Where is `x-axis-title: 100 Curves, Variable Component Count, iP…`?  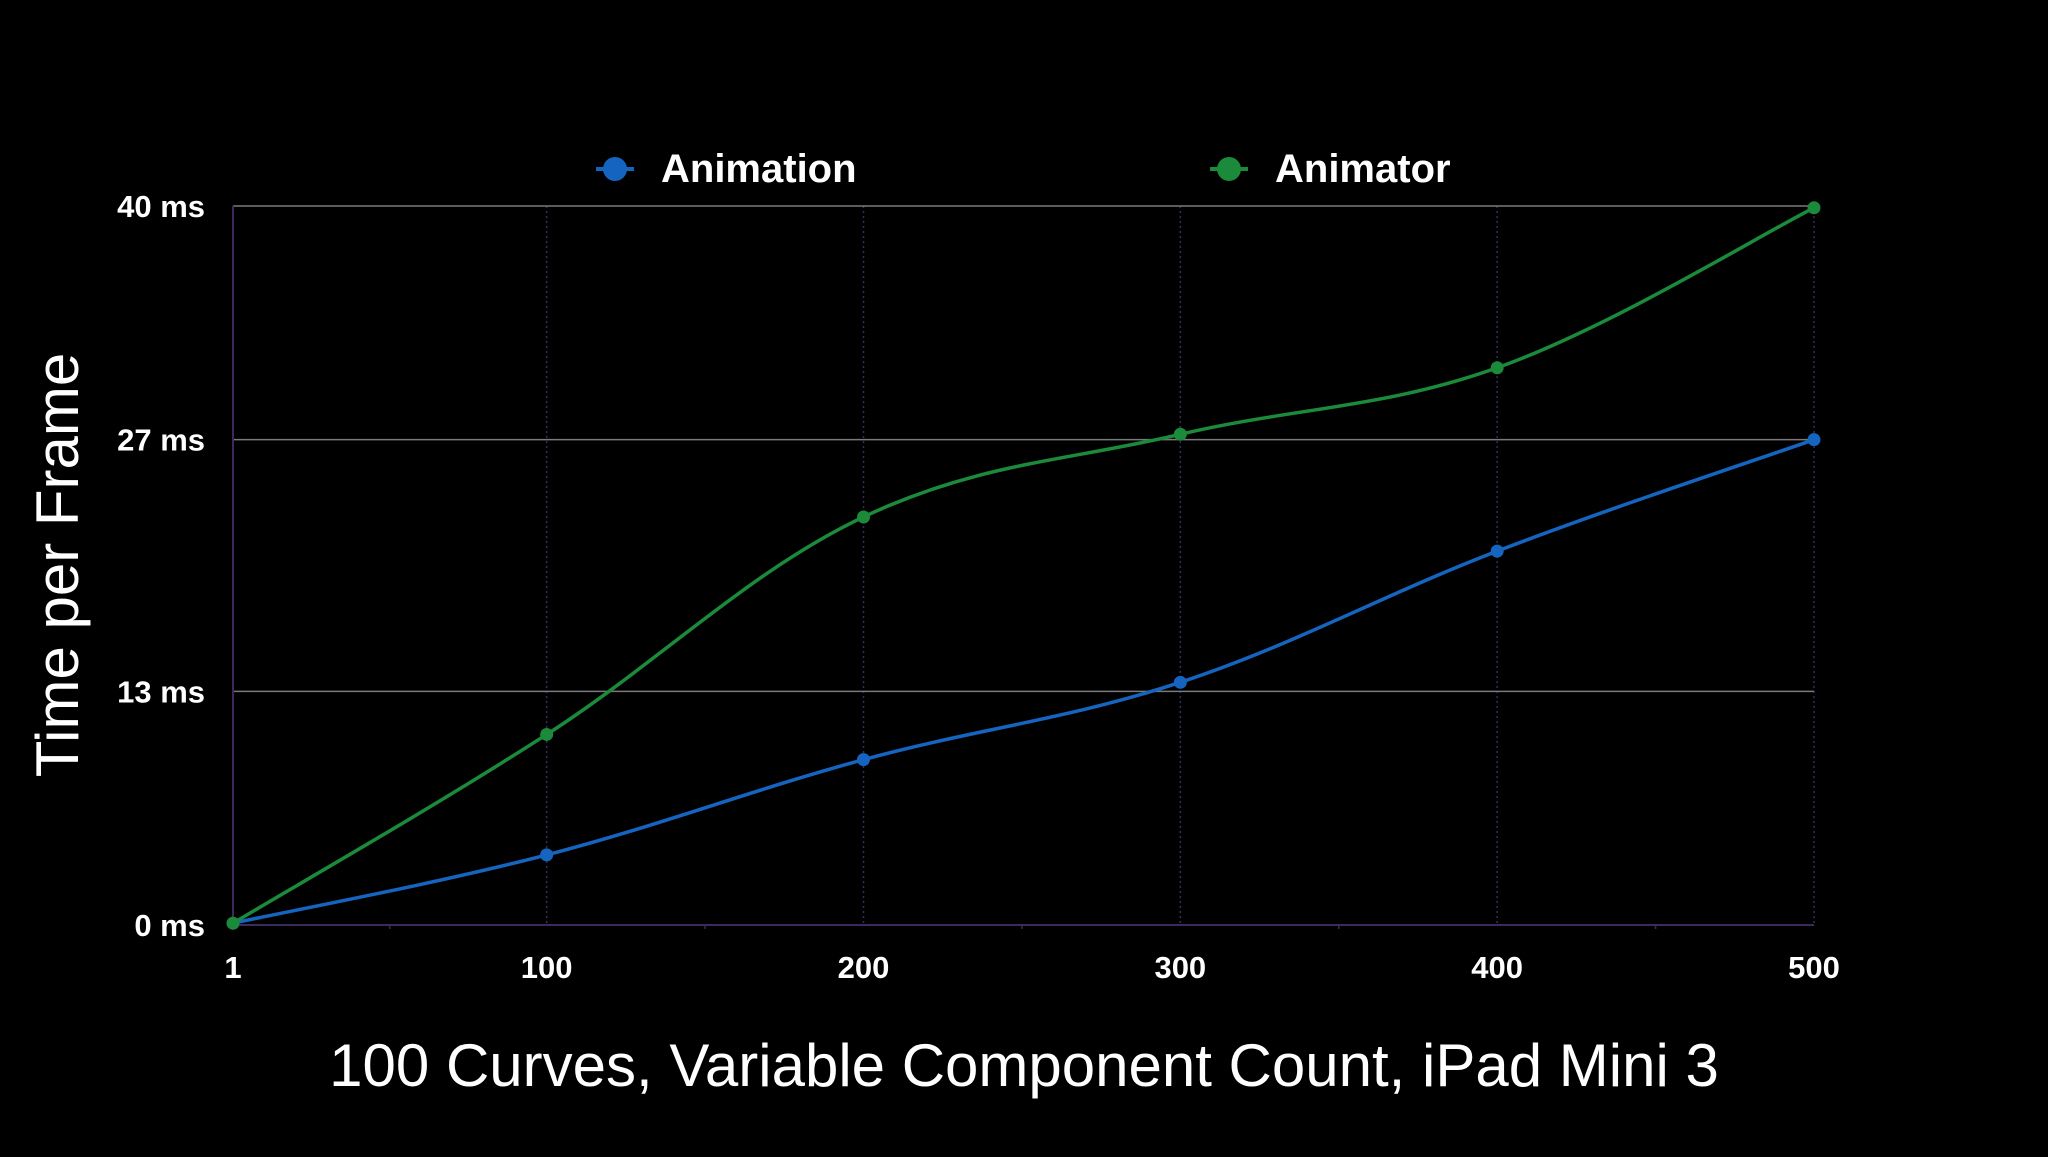
x-axis-title: 100 Curves, Variable Component Count, iP… is located at coordinates (1024, 1065).